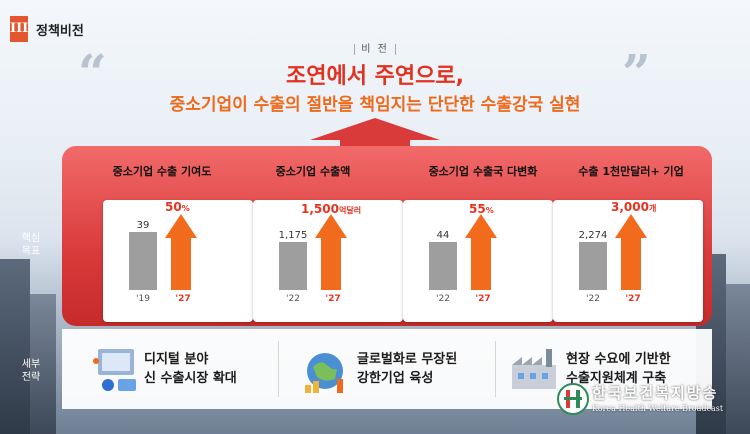  I want to click on target-value: 3,000개, so click(634, 207).